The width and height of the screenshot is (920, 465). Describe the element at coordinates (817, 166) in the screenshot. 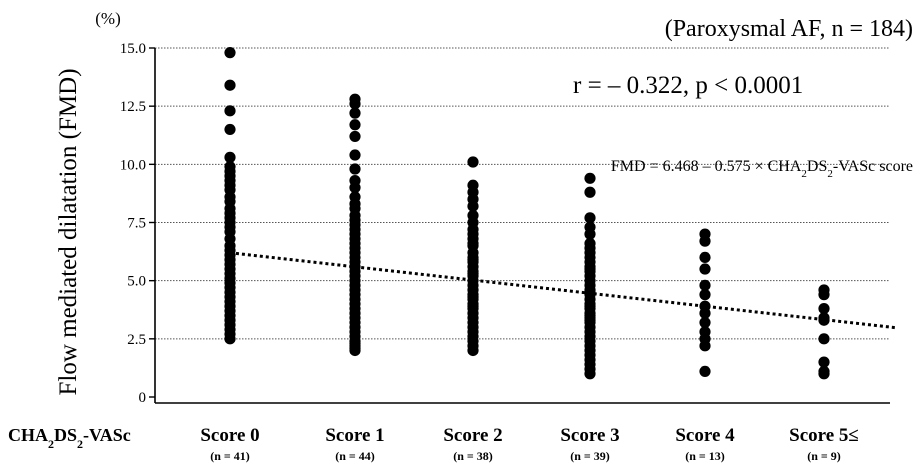

I see `equation-mid: DS` at that location.